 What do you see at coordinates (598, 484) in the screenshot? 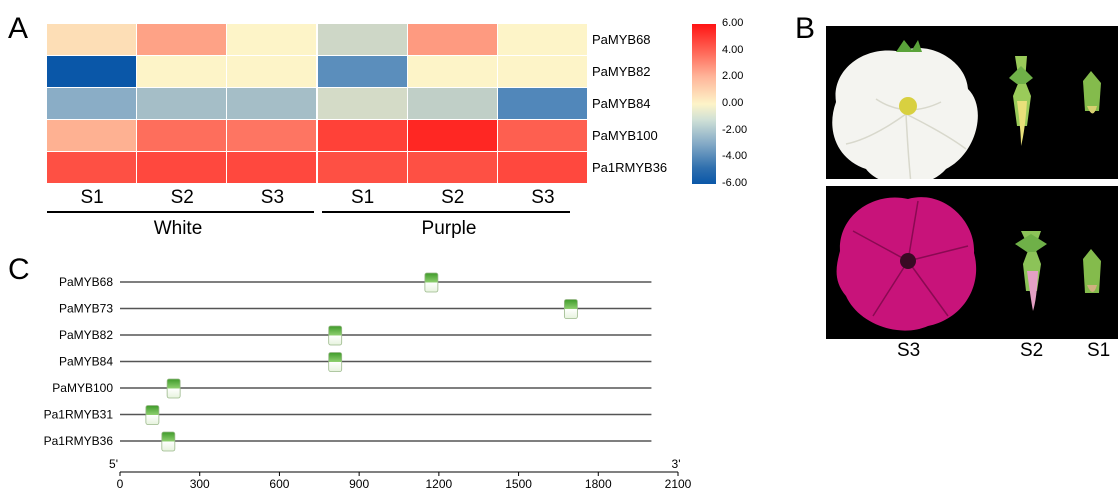
I see `axis-tick-label: 1800` at bounding box center [598, 484].